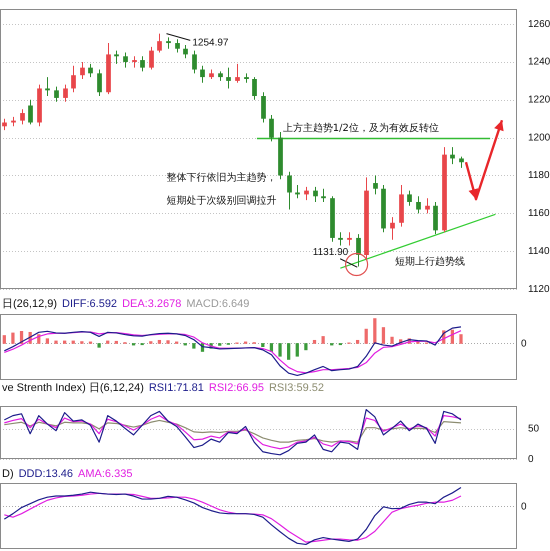 The width and height of the screenshot is (550, 551). I want to click on ref-line-label: 上方主趋势1/2位，及为有效反转位, so click(360, 128).